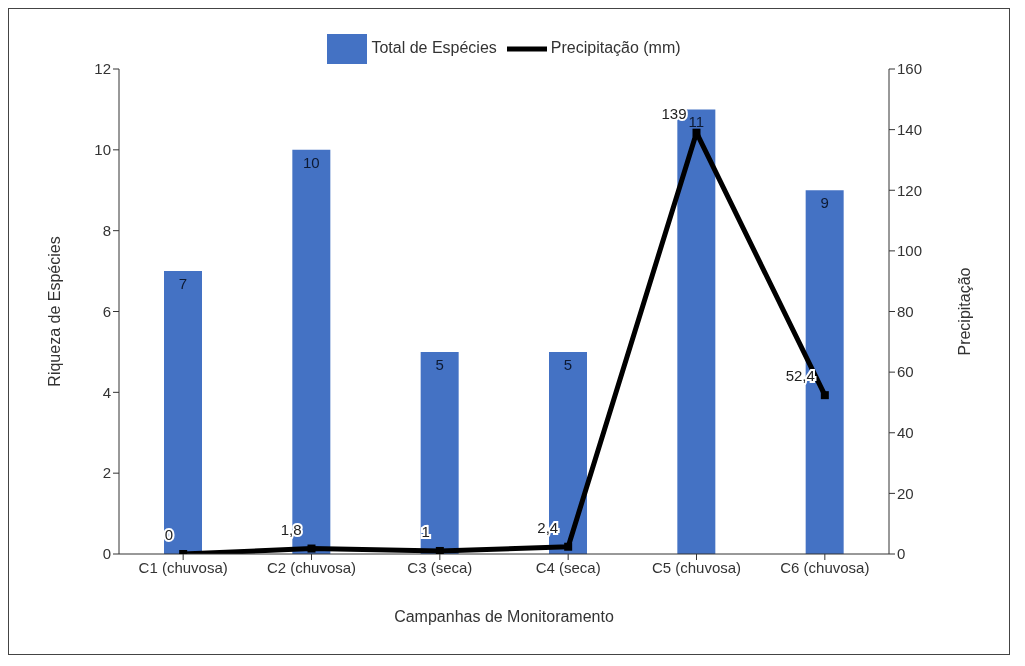 The image size is (1025, 666). Describe the element at coordinates (169, 534) in the screenshot. I see `data-label: 0` at that location.